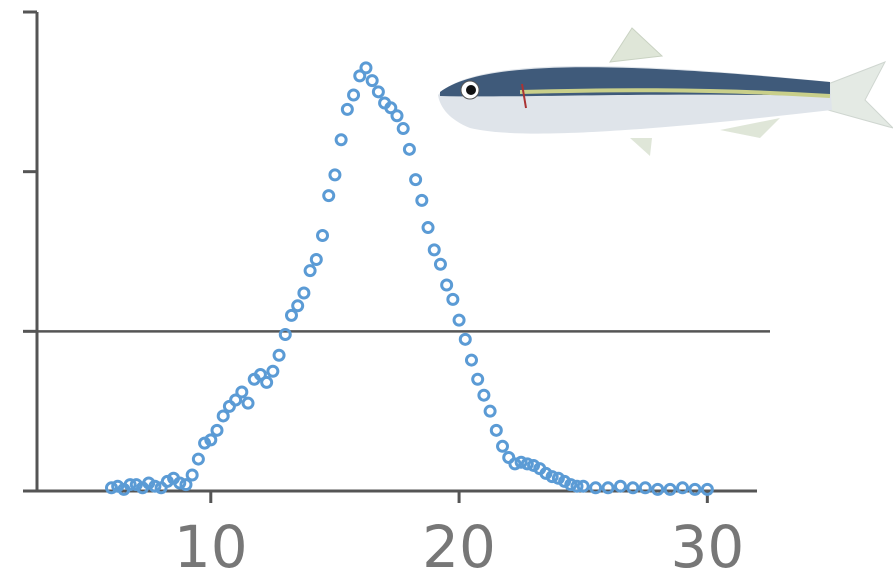 The height and width of the screenshot is (583, 893). Describe the element at coordinates (459, 547) in the screenshot. I see `x-tick-label: 20` at that location.